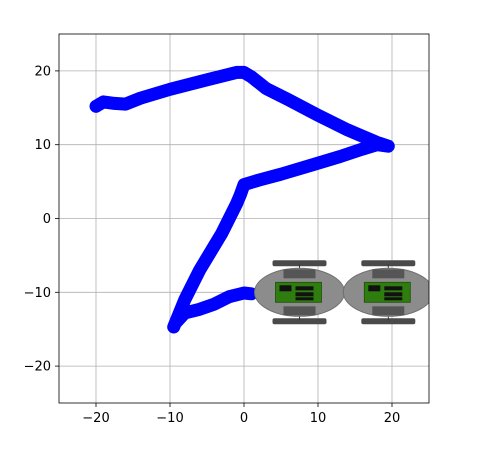 The width and height of the screenshot is (479, 450). Describe the element at coordinates (318, 418) in the screenshot. I see `x-tick-label: 10` at that location.